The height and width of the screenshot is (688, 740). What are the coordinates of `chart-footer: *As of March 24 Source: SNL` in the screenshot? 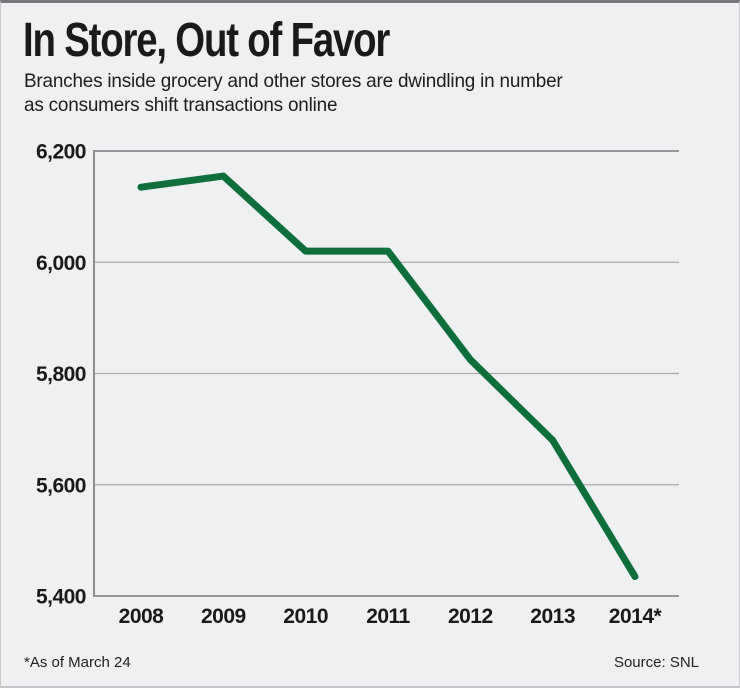 It's located at (370, 663).